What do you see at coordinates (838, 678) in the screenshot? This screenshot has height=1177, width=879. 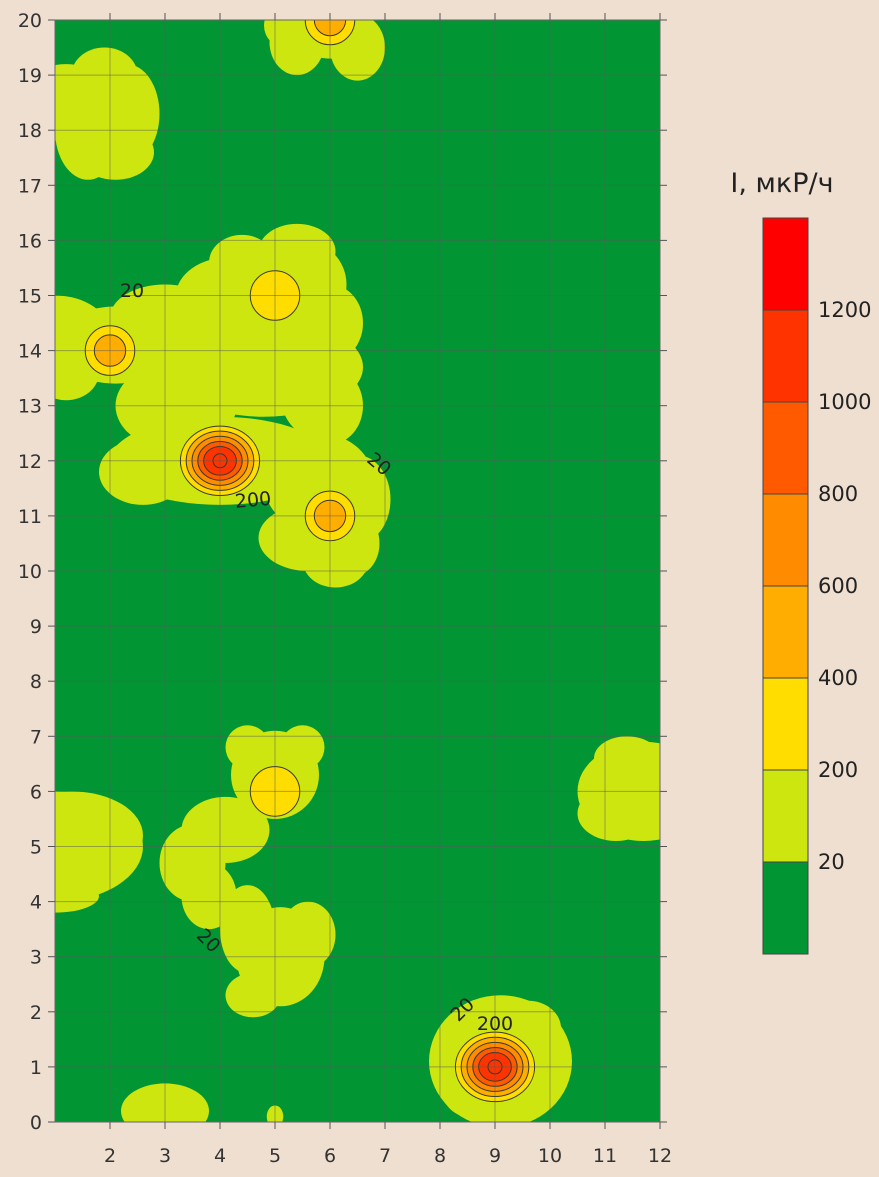 I see `legend-label: 400` at bounding box center [838, 678].